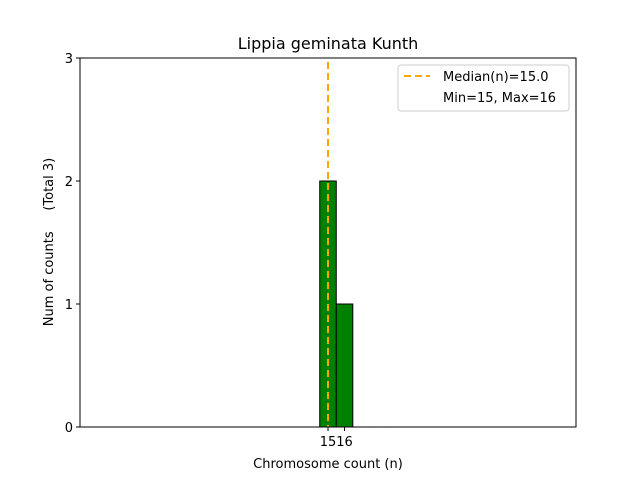 The image size is (640, 484). I want to click on legend-entry-median: Median(n)=15.0, so click(496, 77).